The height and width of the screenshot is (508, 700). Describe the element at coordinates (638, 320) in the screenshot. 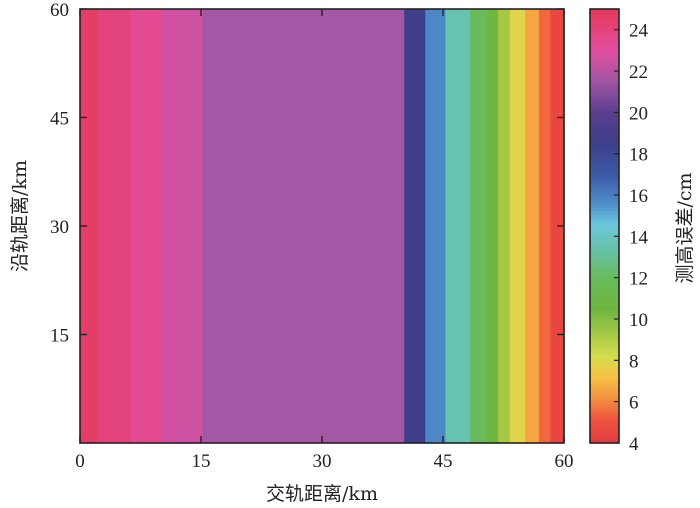

I see `colorbar-tick-label: 10` at that location.